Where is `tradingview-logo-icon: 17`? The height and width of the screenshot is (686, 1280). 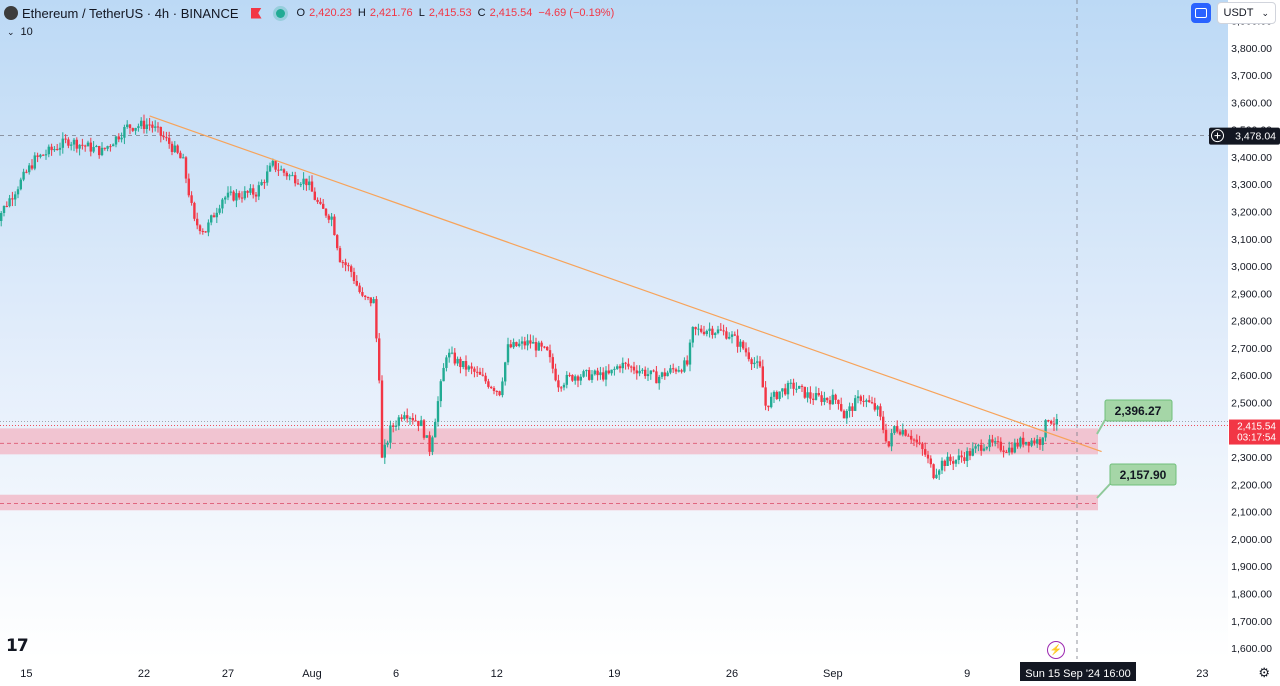
tradingview-logo-icon: 17 is located at coordinates (17, 646).